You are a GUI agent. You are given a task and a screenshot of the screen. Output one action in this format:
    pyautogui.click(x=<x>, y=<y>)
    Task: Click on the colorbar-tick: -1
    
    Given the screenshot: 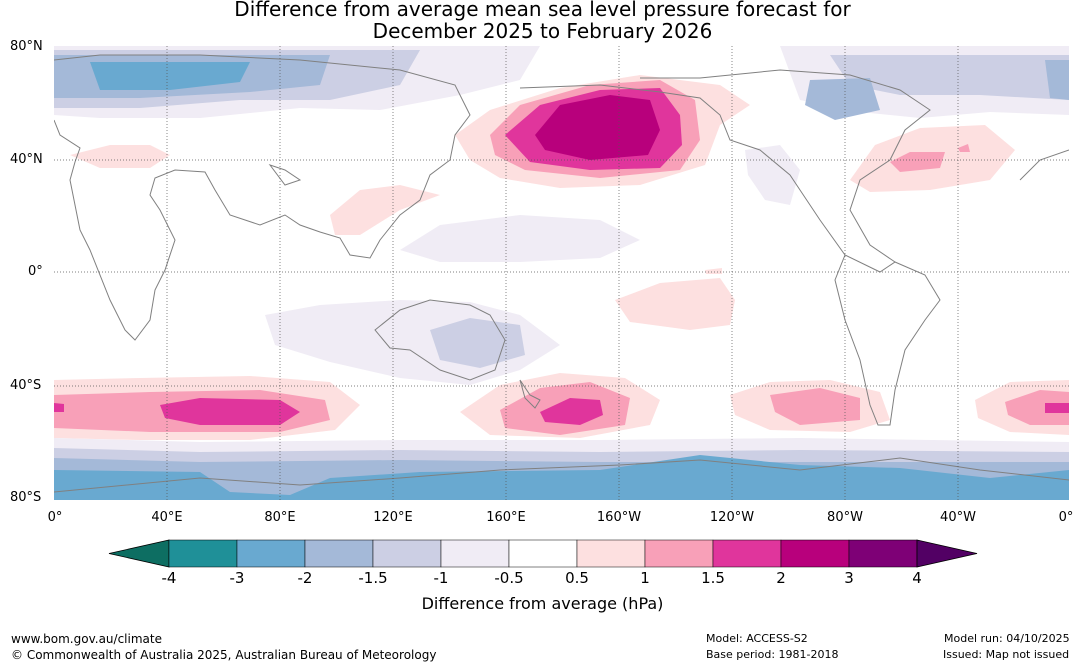 What is the action you would take?
    pyautogui.click(x=441, y=578)
    